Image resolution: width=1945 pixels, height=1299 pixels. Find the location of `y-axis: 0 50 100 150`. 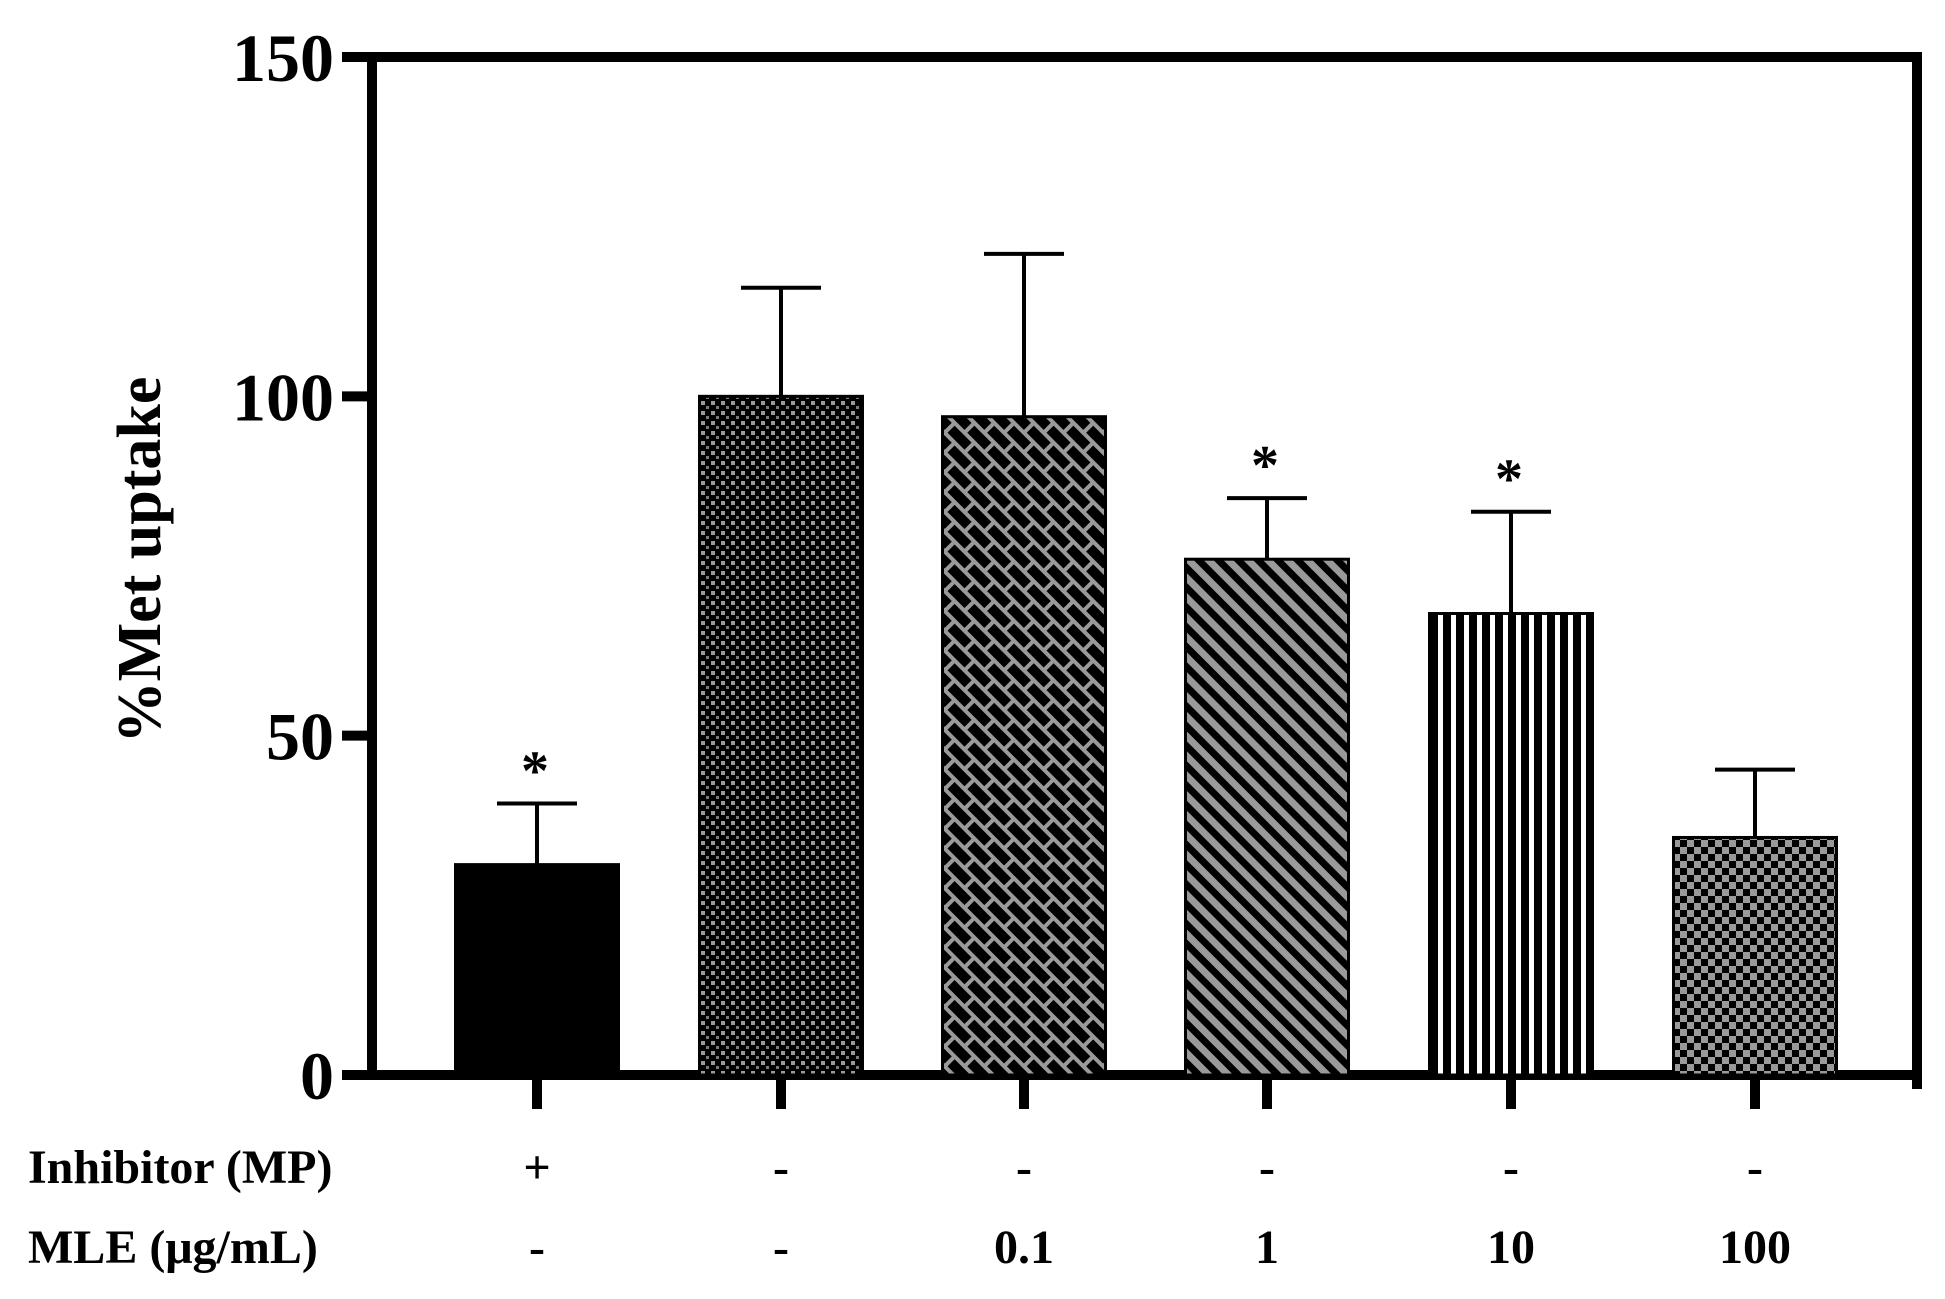

y-axis: 0 50 100 150 is located at coordinates (302, 567).